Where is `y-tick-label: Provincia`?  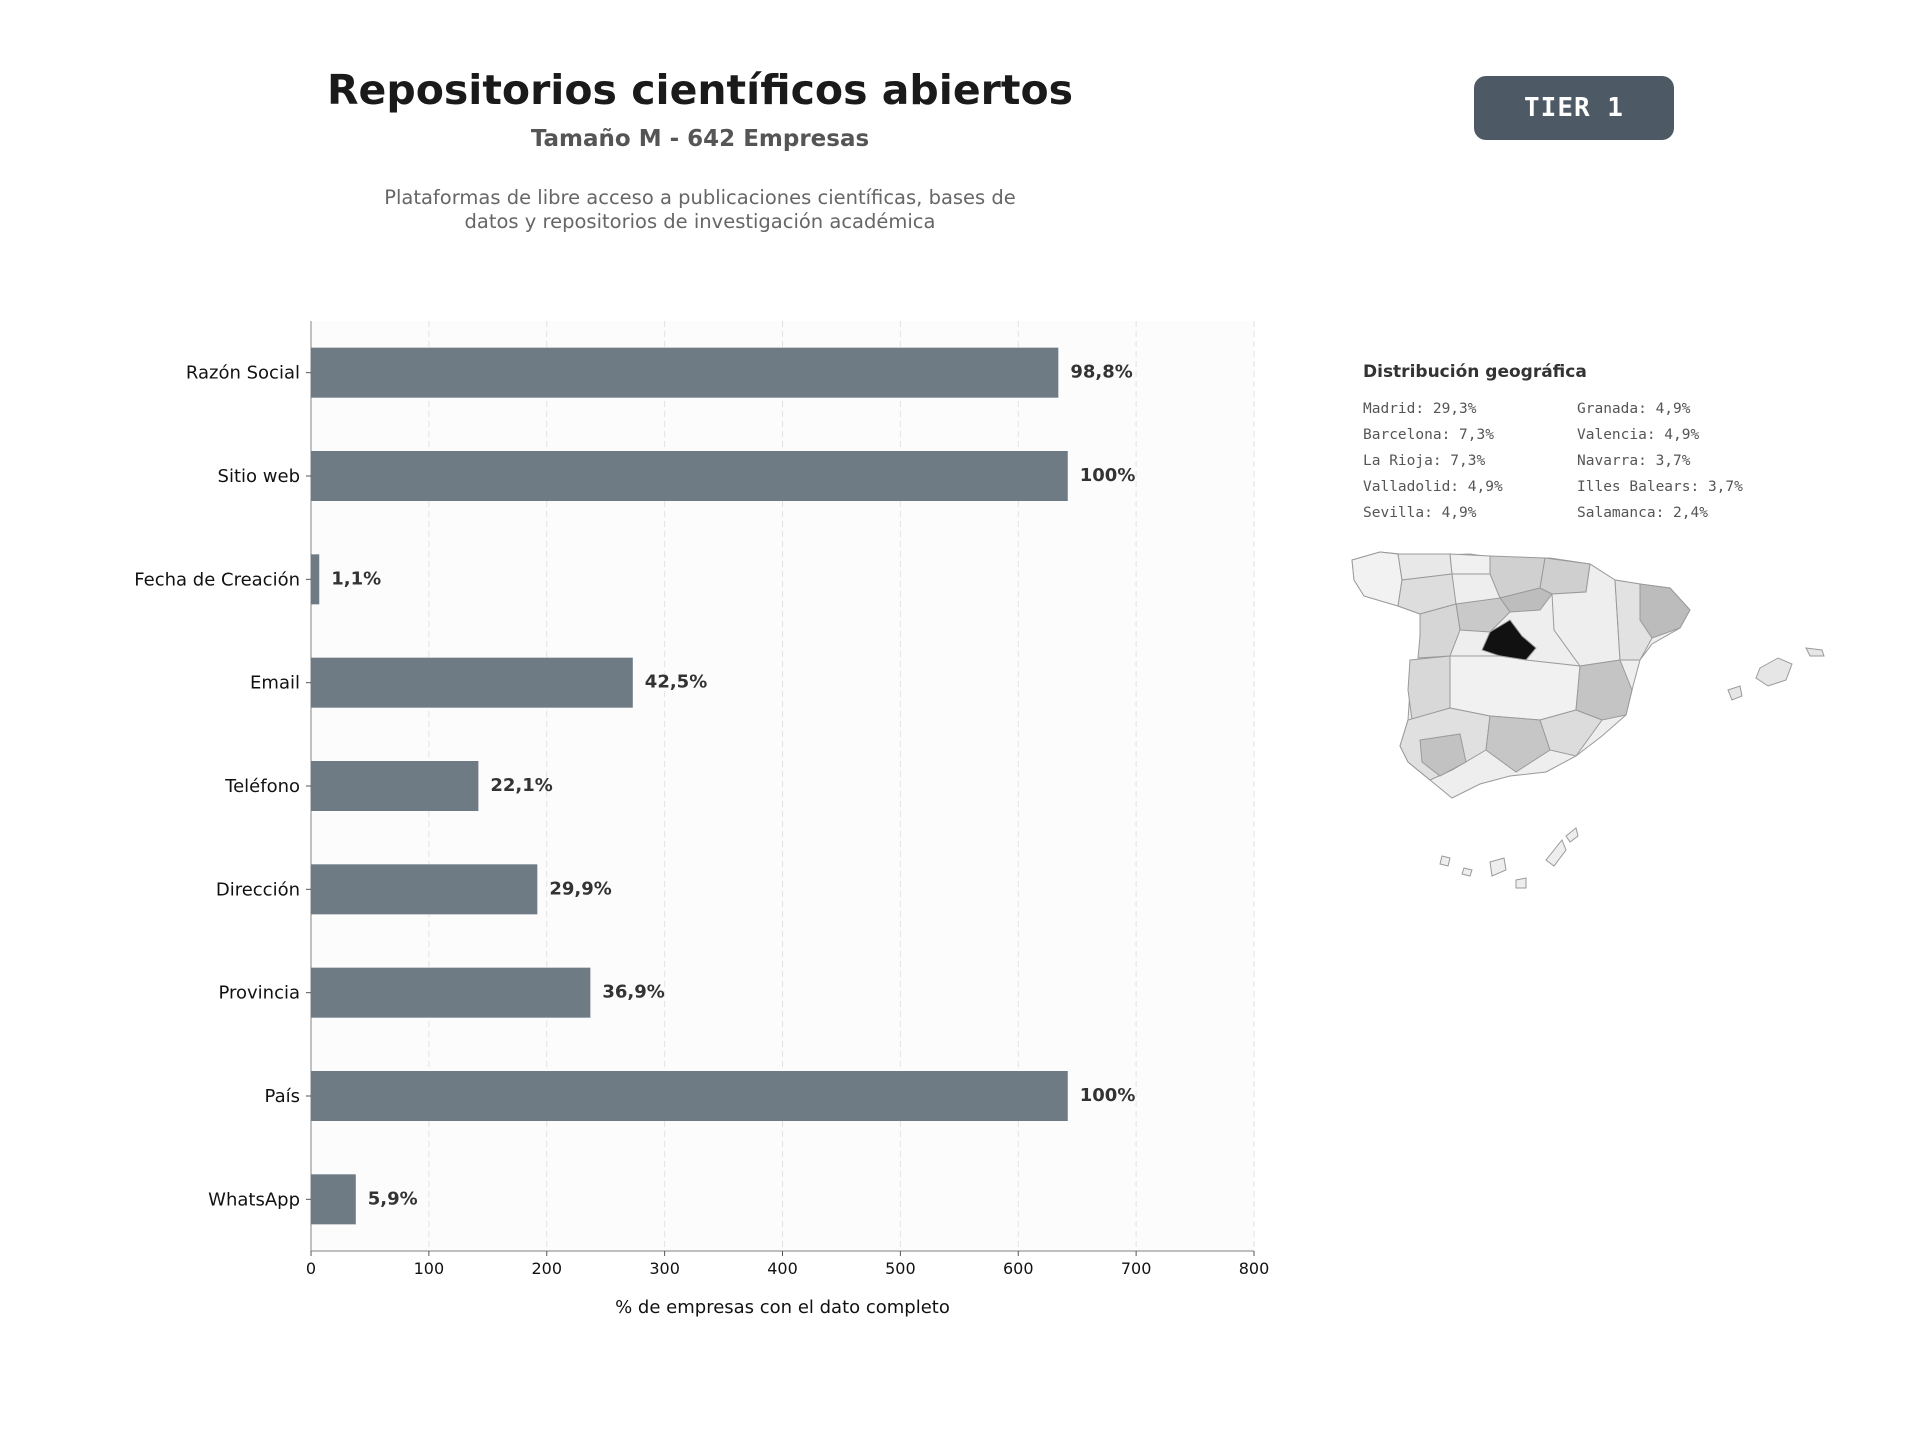 y-tick-label: Provincia is located at coordinates (259, 993).